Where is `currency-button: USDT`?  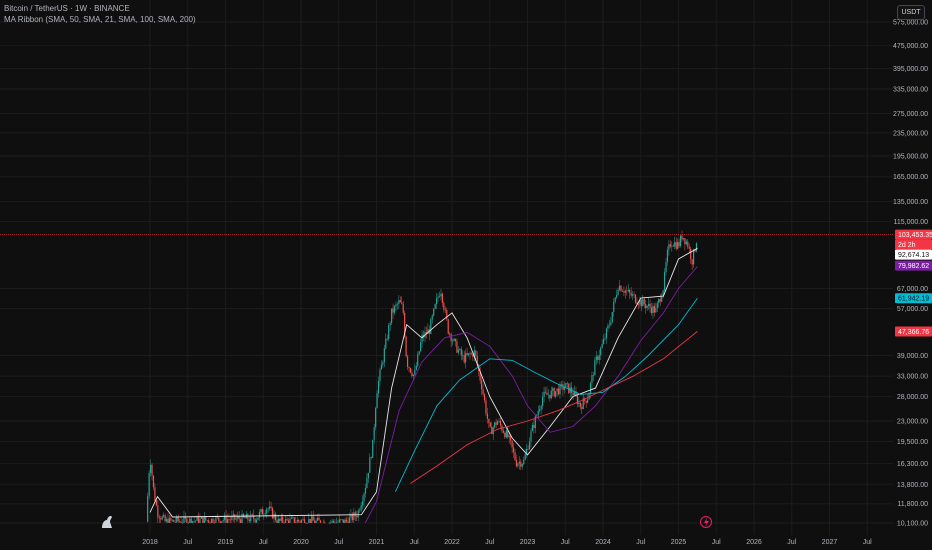
currency-button: USDT is located at coordinates (911, 12).